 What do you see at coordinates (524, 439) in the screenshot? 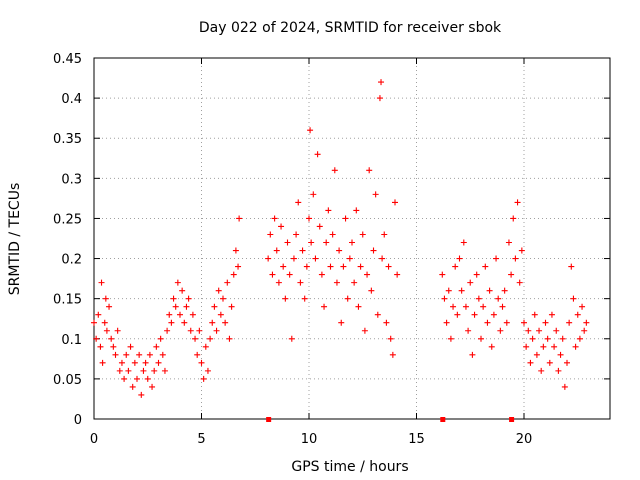
I see `x-tick-label: 20` at bounding box center [524, 439].